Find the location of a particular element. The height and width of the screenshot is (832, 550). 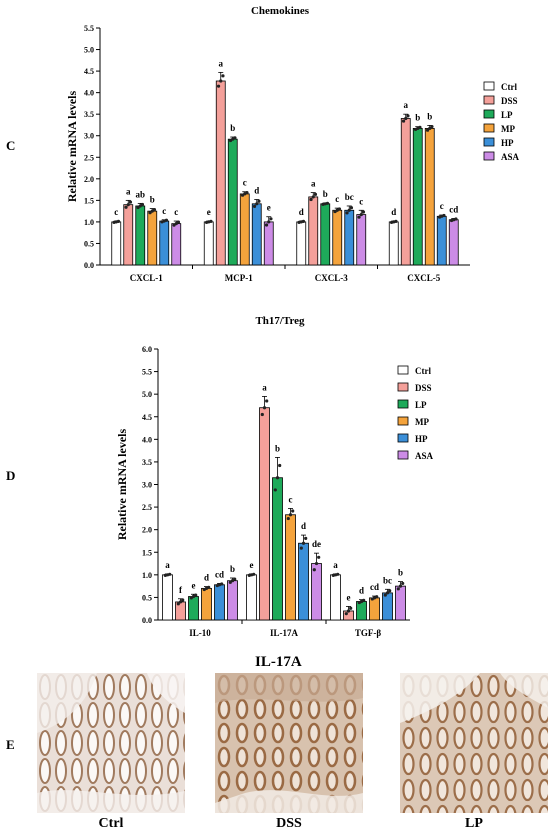

x-tick-label: CXCL-5 is located at coordinates (423, 278).